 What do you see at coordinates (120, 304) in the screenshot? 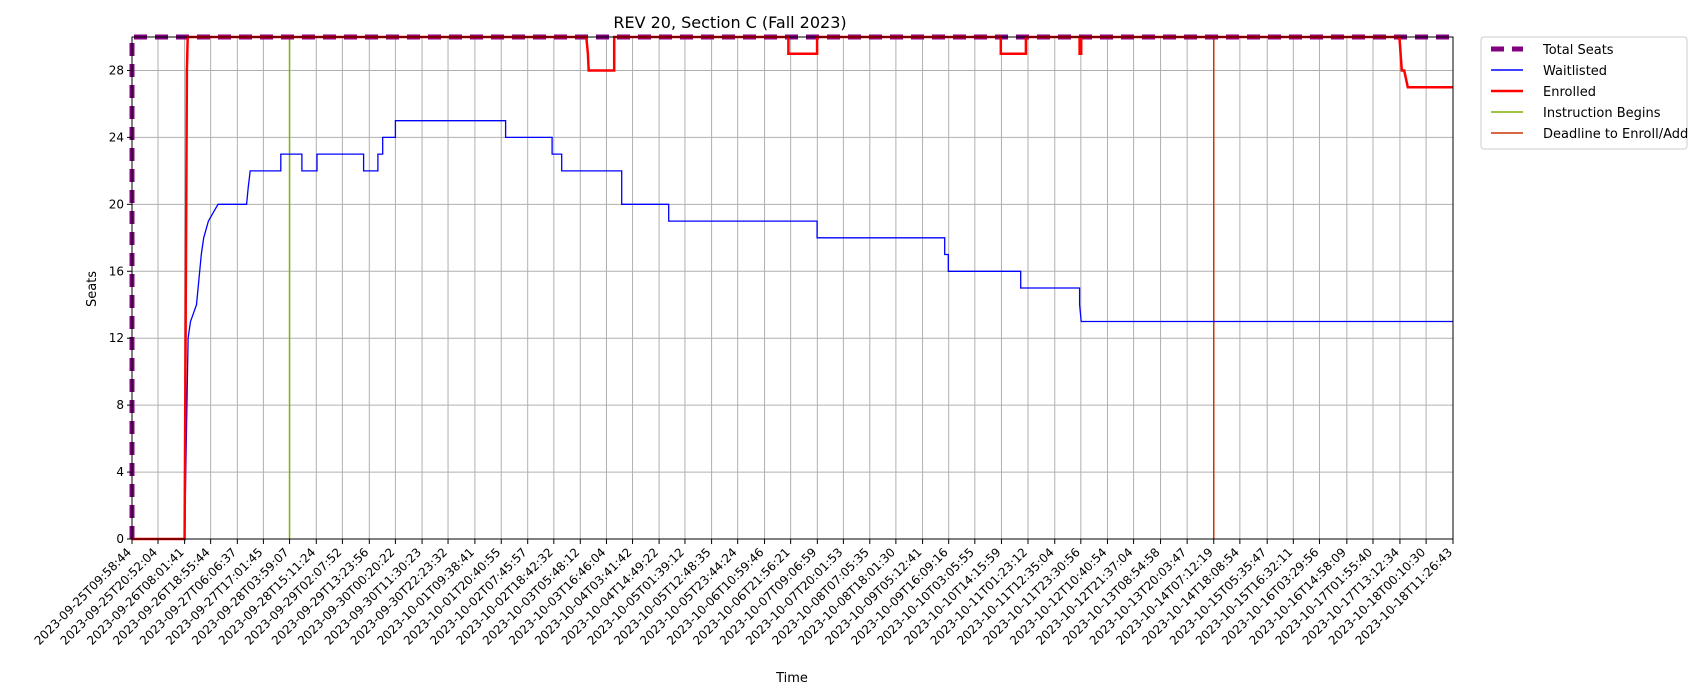
I see `y-axis: 0 4 8 12 16 20 24 28` at bounding box center [120, 304].